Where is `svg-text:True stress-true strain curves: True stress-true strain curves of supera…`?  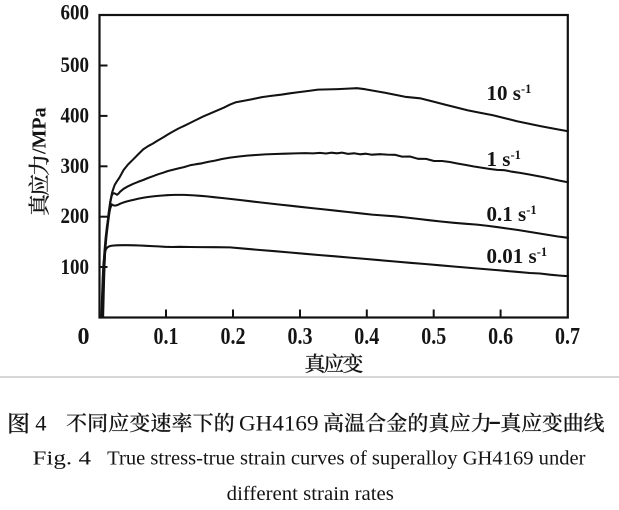 svg-text:True stress-true strain curves: True stress-true strain curves of supera… is located at coordinates (346, 459).